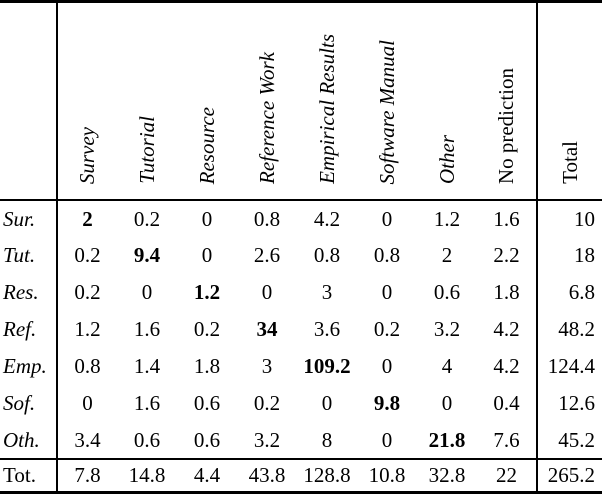 This screenshot has height=494, width=602. Describe the element at coordinates (447, 329) in the screenshot. I see `cell-ref-other: 3.2` at that location.